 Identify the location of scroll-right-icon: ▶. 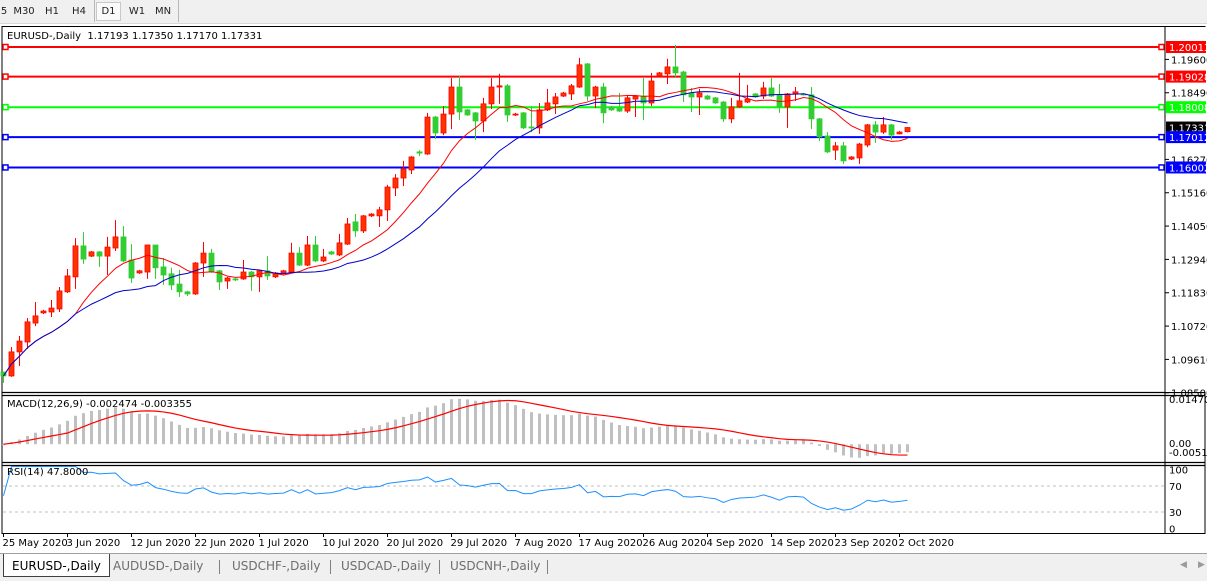
(1201, 565).